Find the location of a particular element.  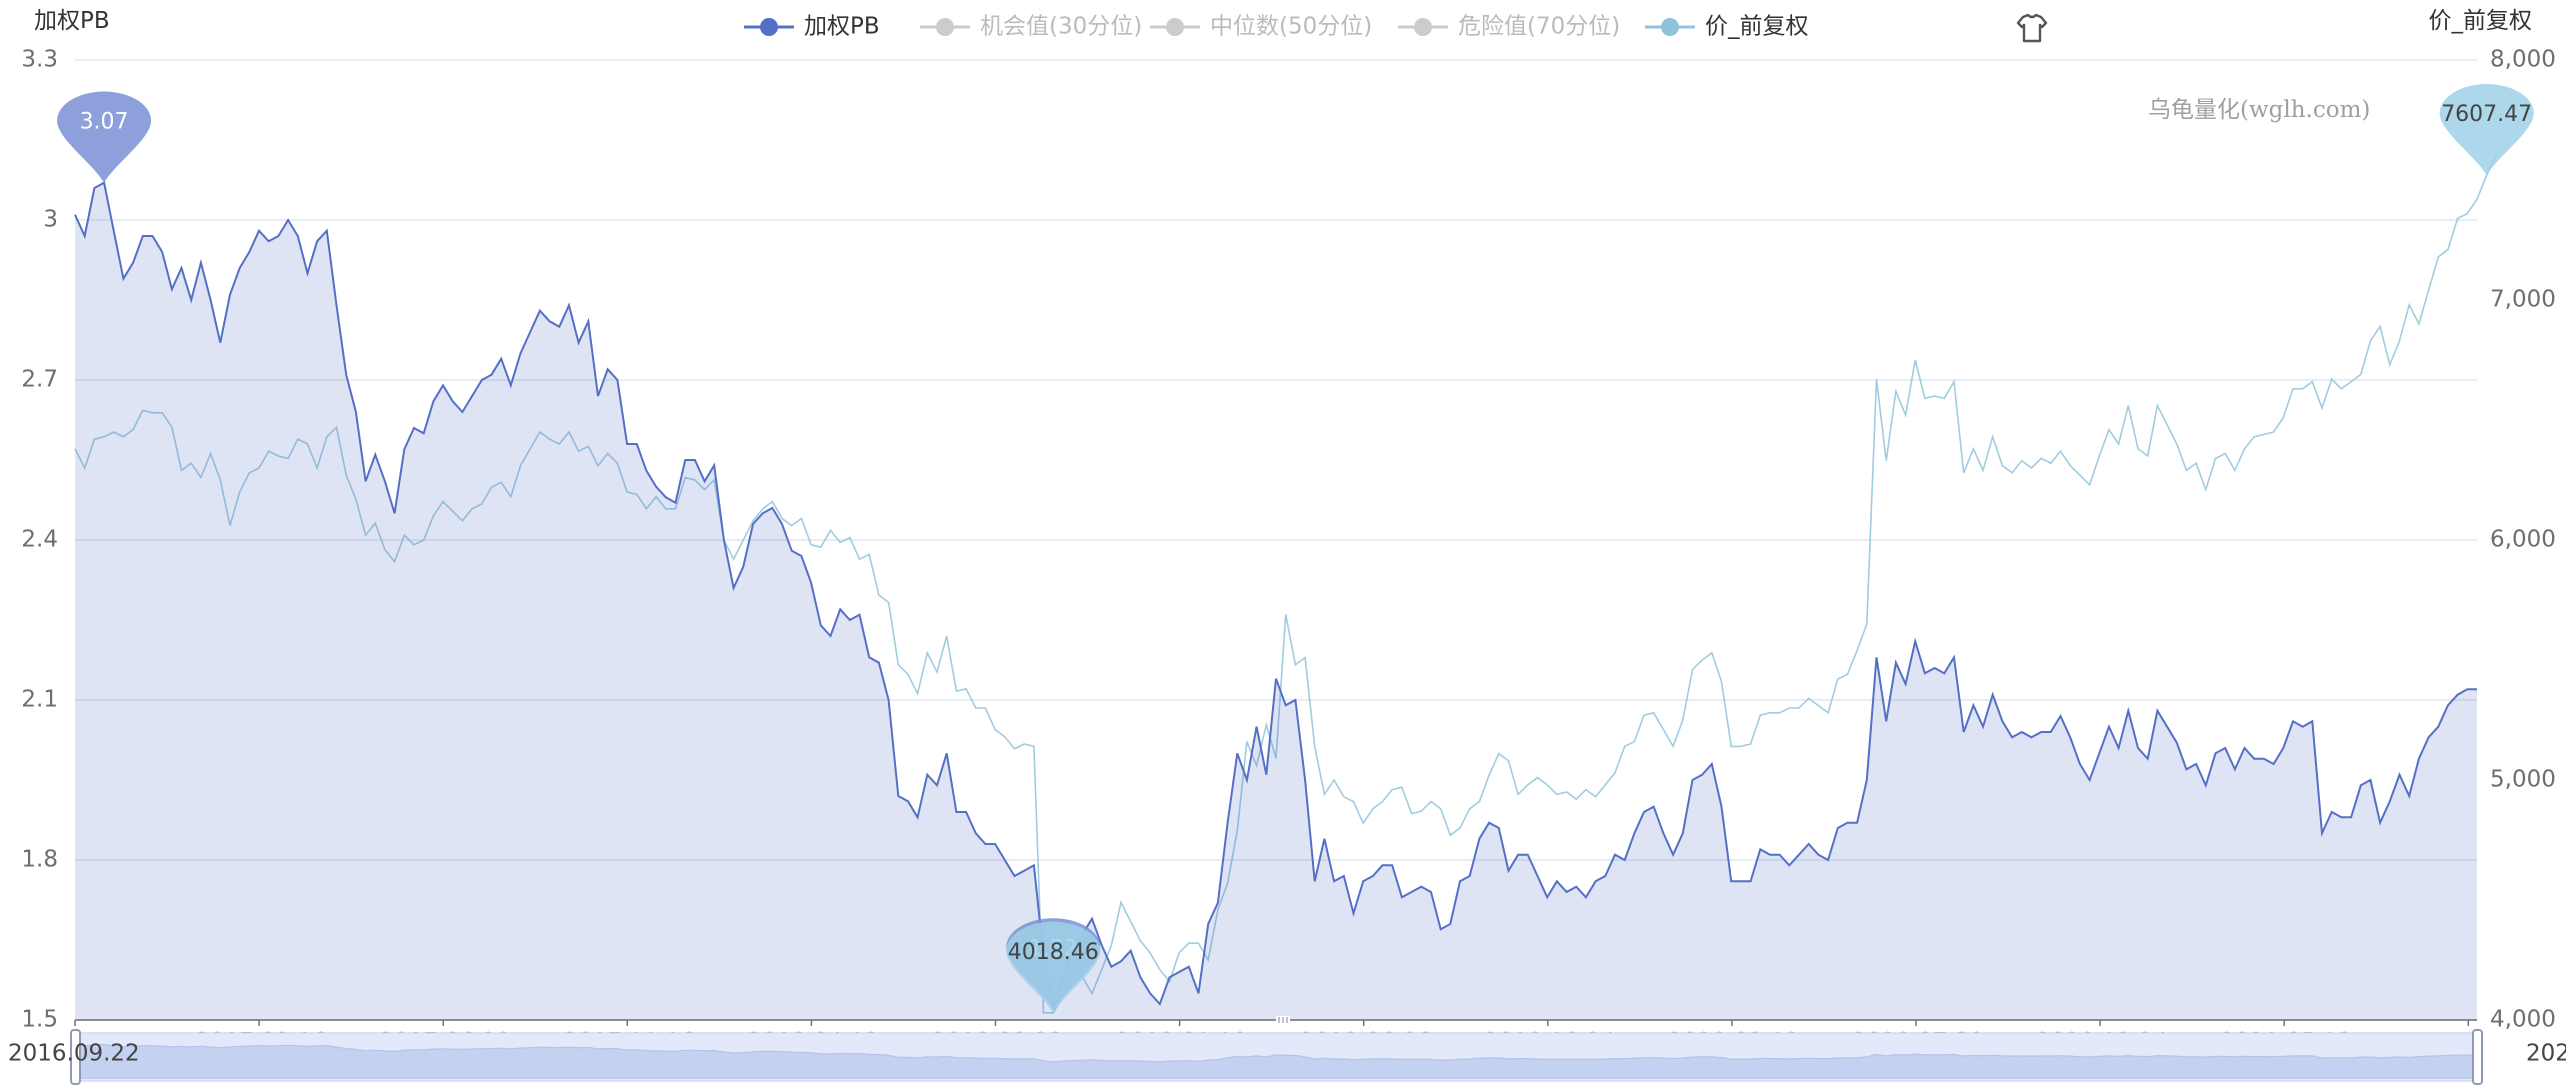

legend-item: 加权PB is located at coordinates (812, 27).